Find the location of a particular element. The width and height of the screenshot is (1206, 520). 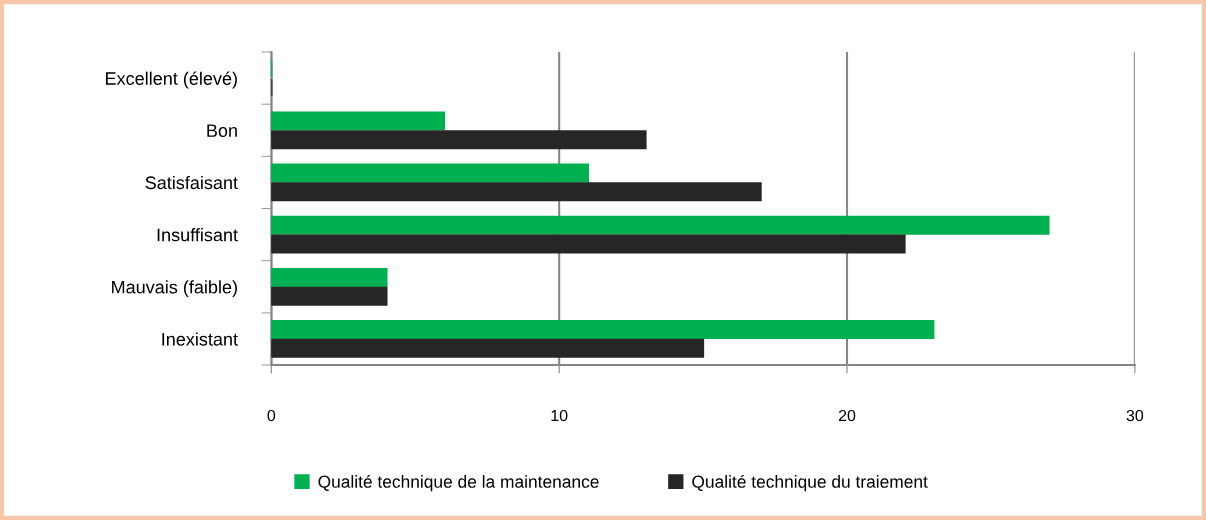

y-tick-label: Excellent (élevé) is located at coordinates (171, 80).